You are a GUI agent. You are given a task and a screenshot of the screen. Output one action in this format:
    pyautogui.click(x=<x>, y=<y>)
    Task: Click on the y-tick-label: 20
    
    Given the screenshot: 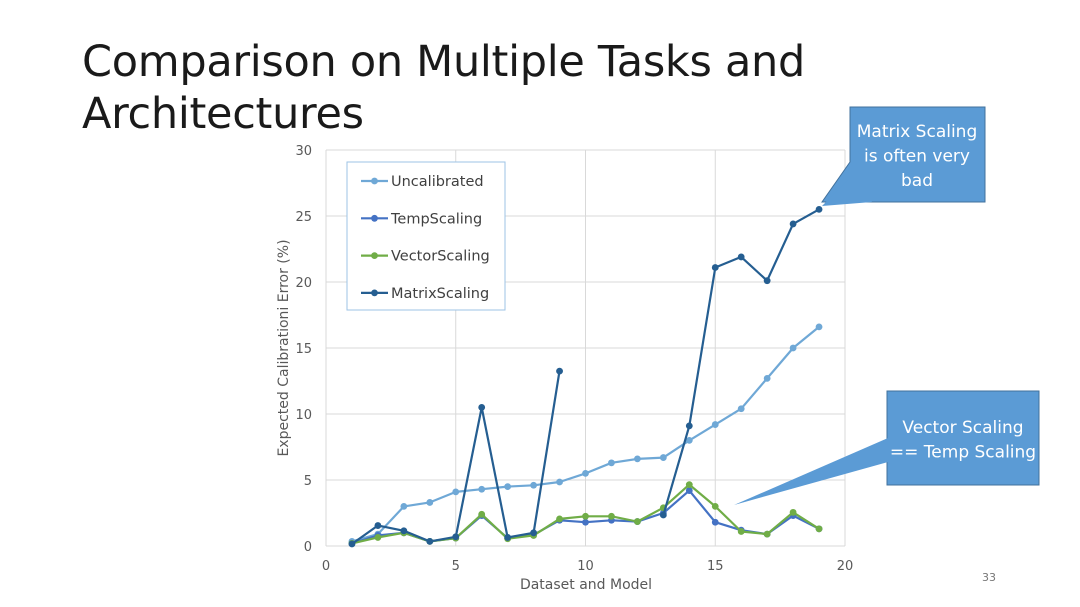 What is the action you would take?
    pyautogui.click(x=303, y=283)
    